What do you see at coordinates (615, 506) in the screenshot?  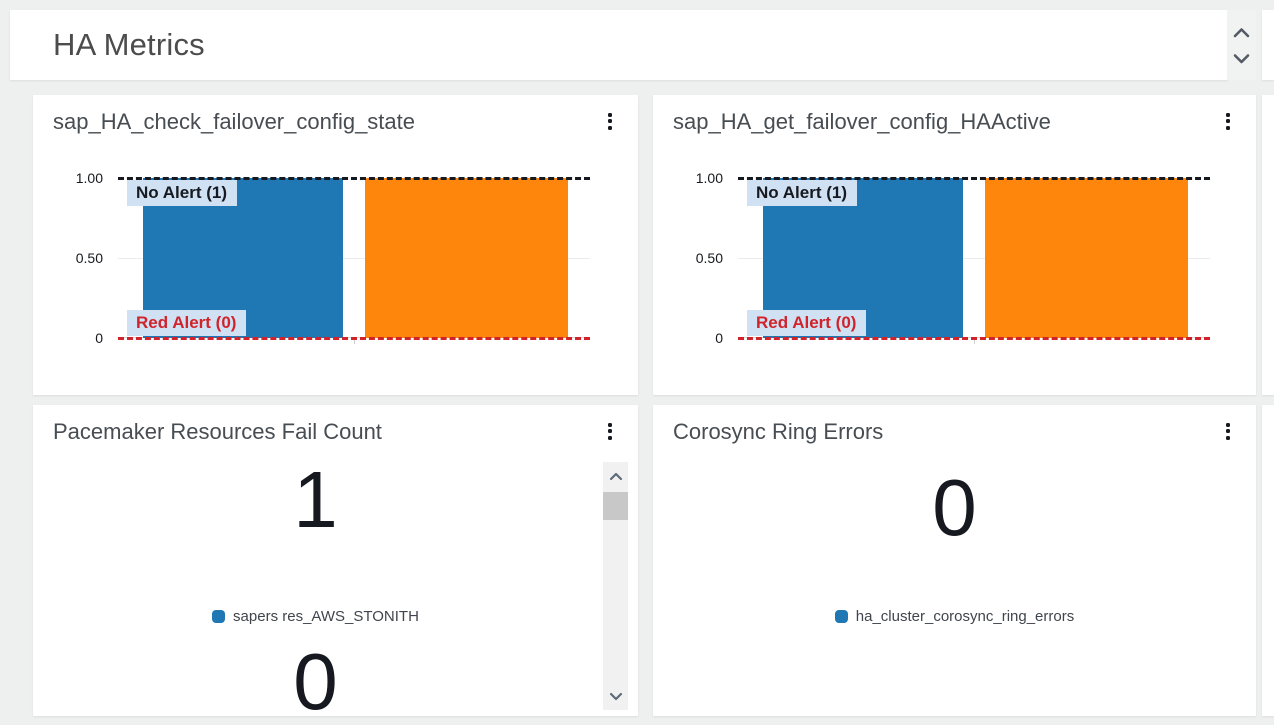 I see `scrollbar-thumb` at bounding box center [615, 506].